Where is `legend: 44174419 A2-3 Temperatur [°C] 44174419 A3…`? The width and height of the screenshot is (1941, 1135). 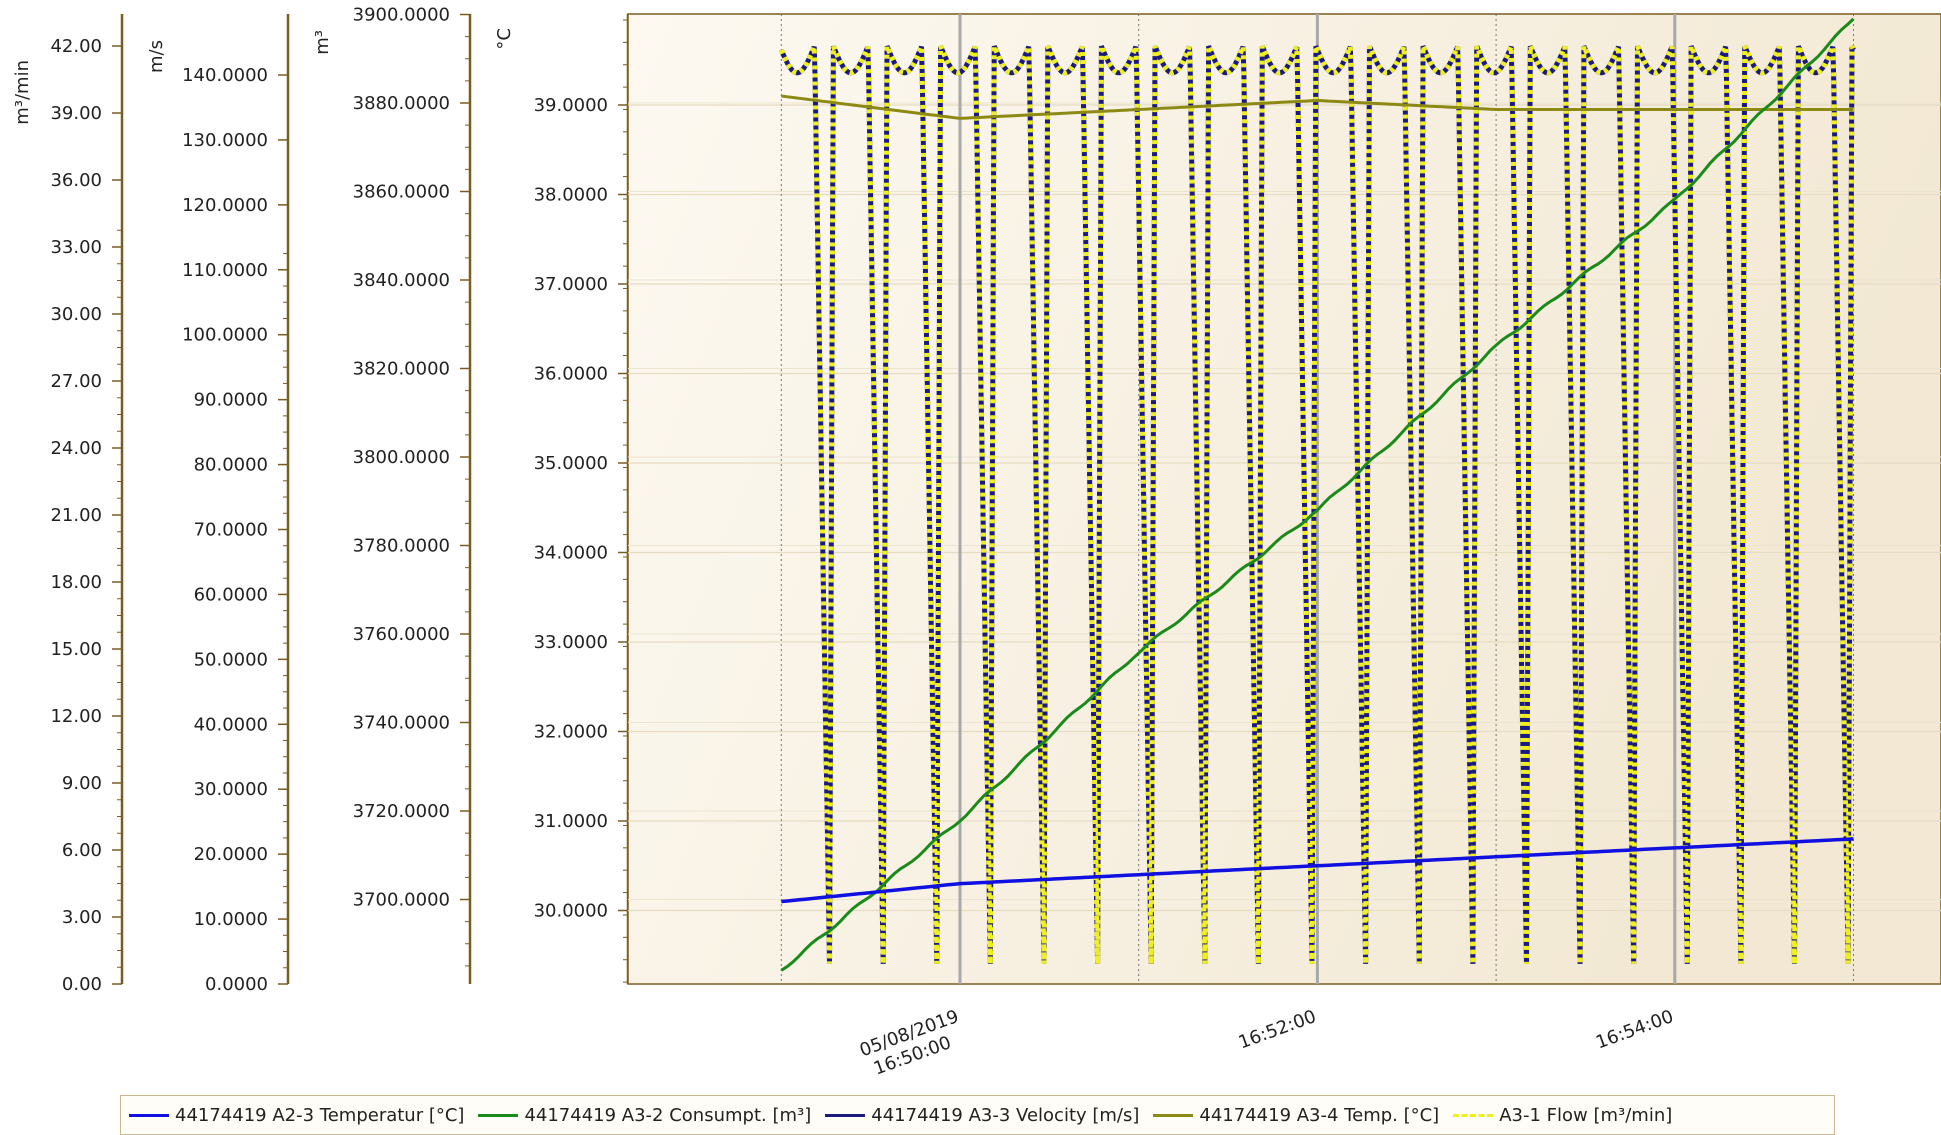 legend: 44174419 A2-3 Temperatur [°C] 44174419 A3… is located at coordinates (977, 1115).